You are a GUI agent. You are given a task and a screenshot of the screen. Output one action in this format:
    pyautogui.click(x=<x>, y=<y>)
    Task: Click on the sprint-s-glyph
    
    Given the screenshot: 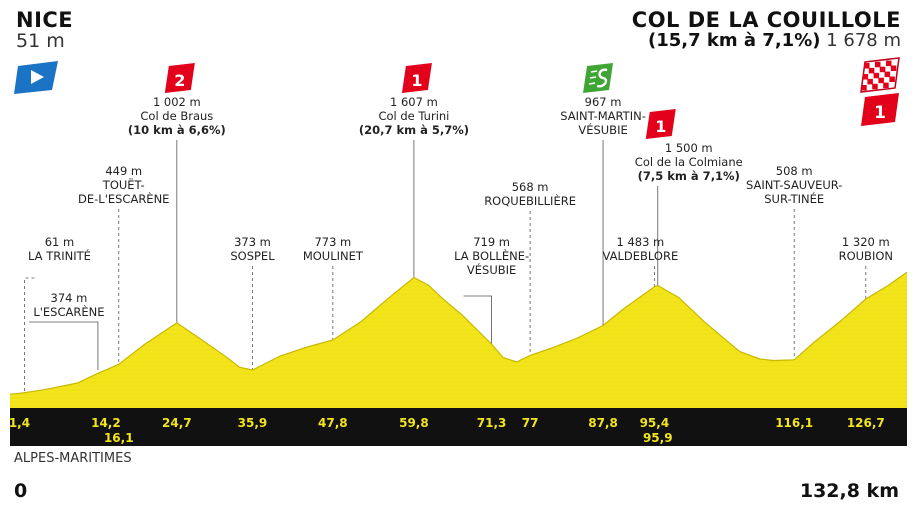 What is the action you would take?
    pyautogui.click(x=602, y=78)
    